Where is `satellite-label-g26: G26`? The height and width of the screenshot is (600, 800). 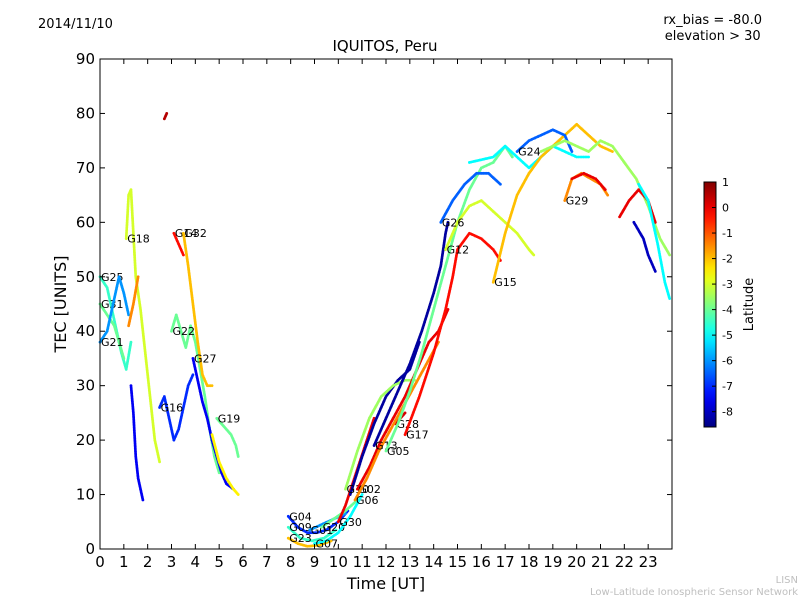 satellite-label-g26: G26 is located at coordinates (453, 222).